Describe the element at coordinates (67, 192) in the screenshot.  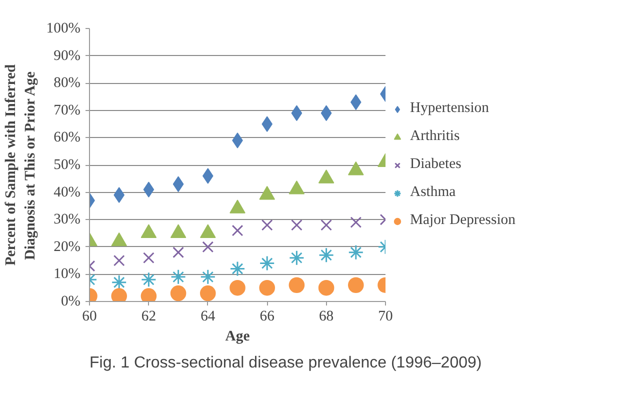
I see `y-tick-label: 40%` at that location.